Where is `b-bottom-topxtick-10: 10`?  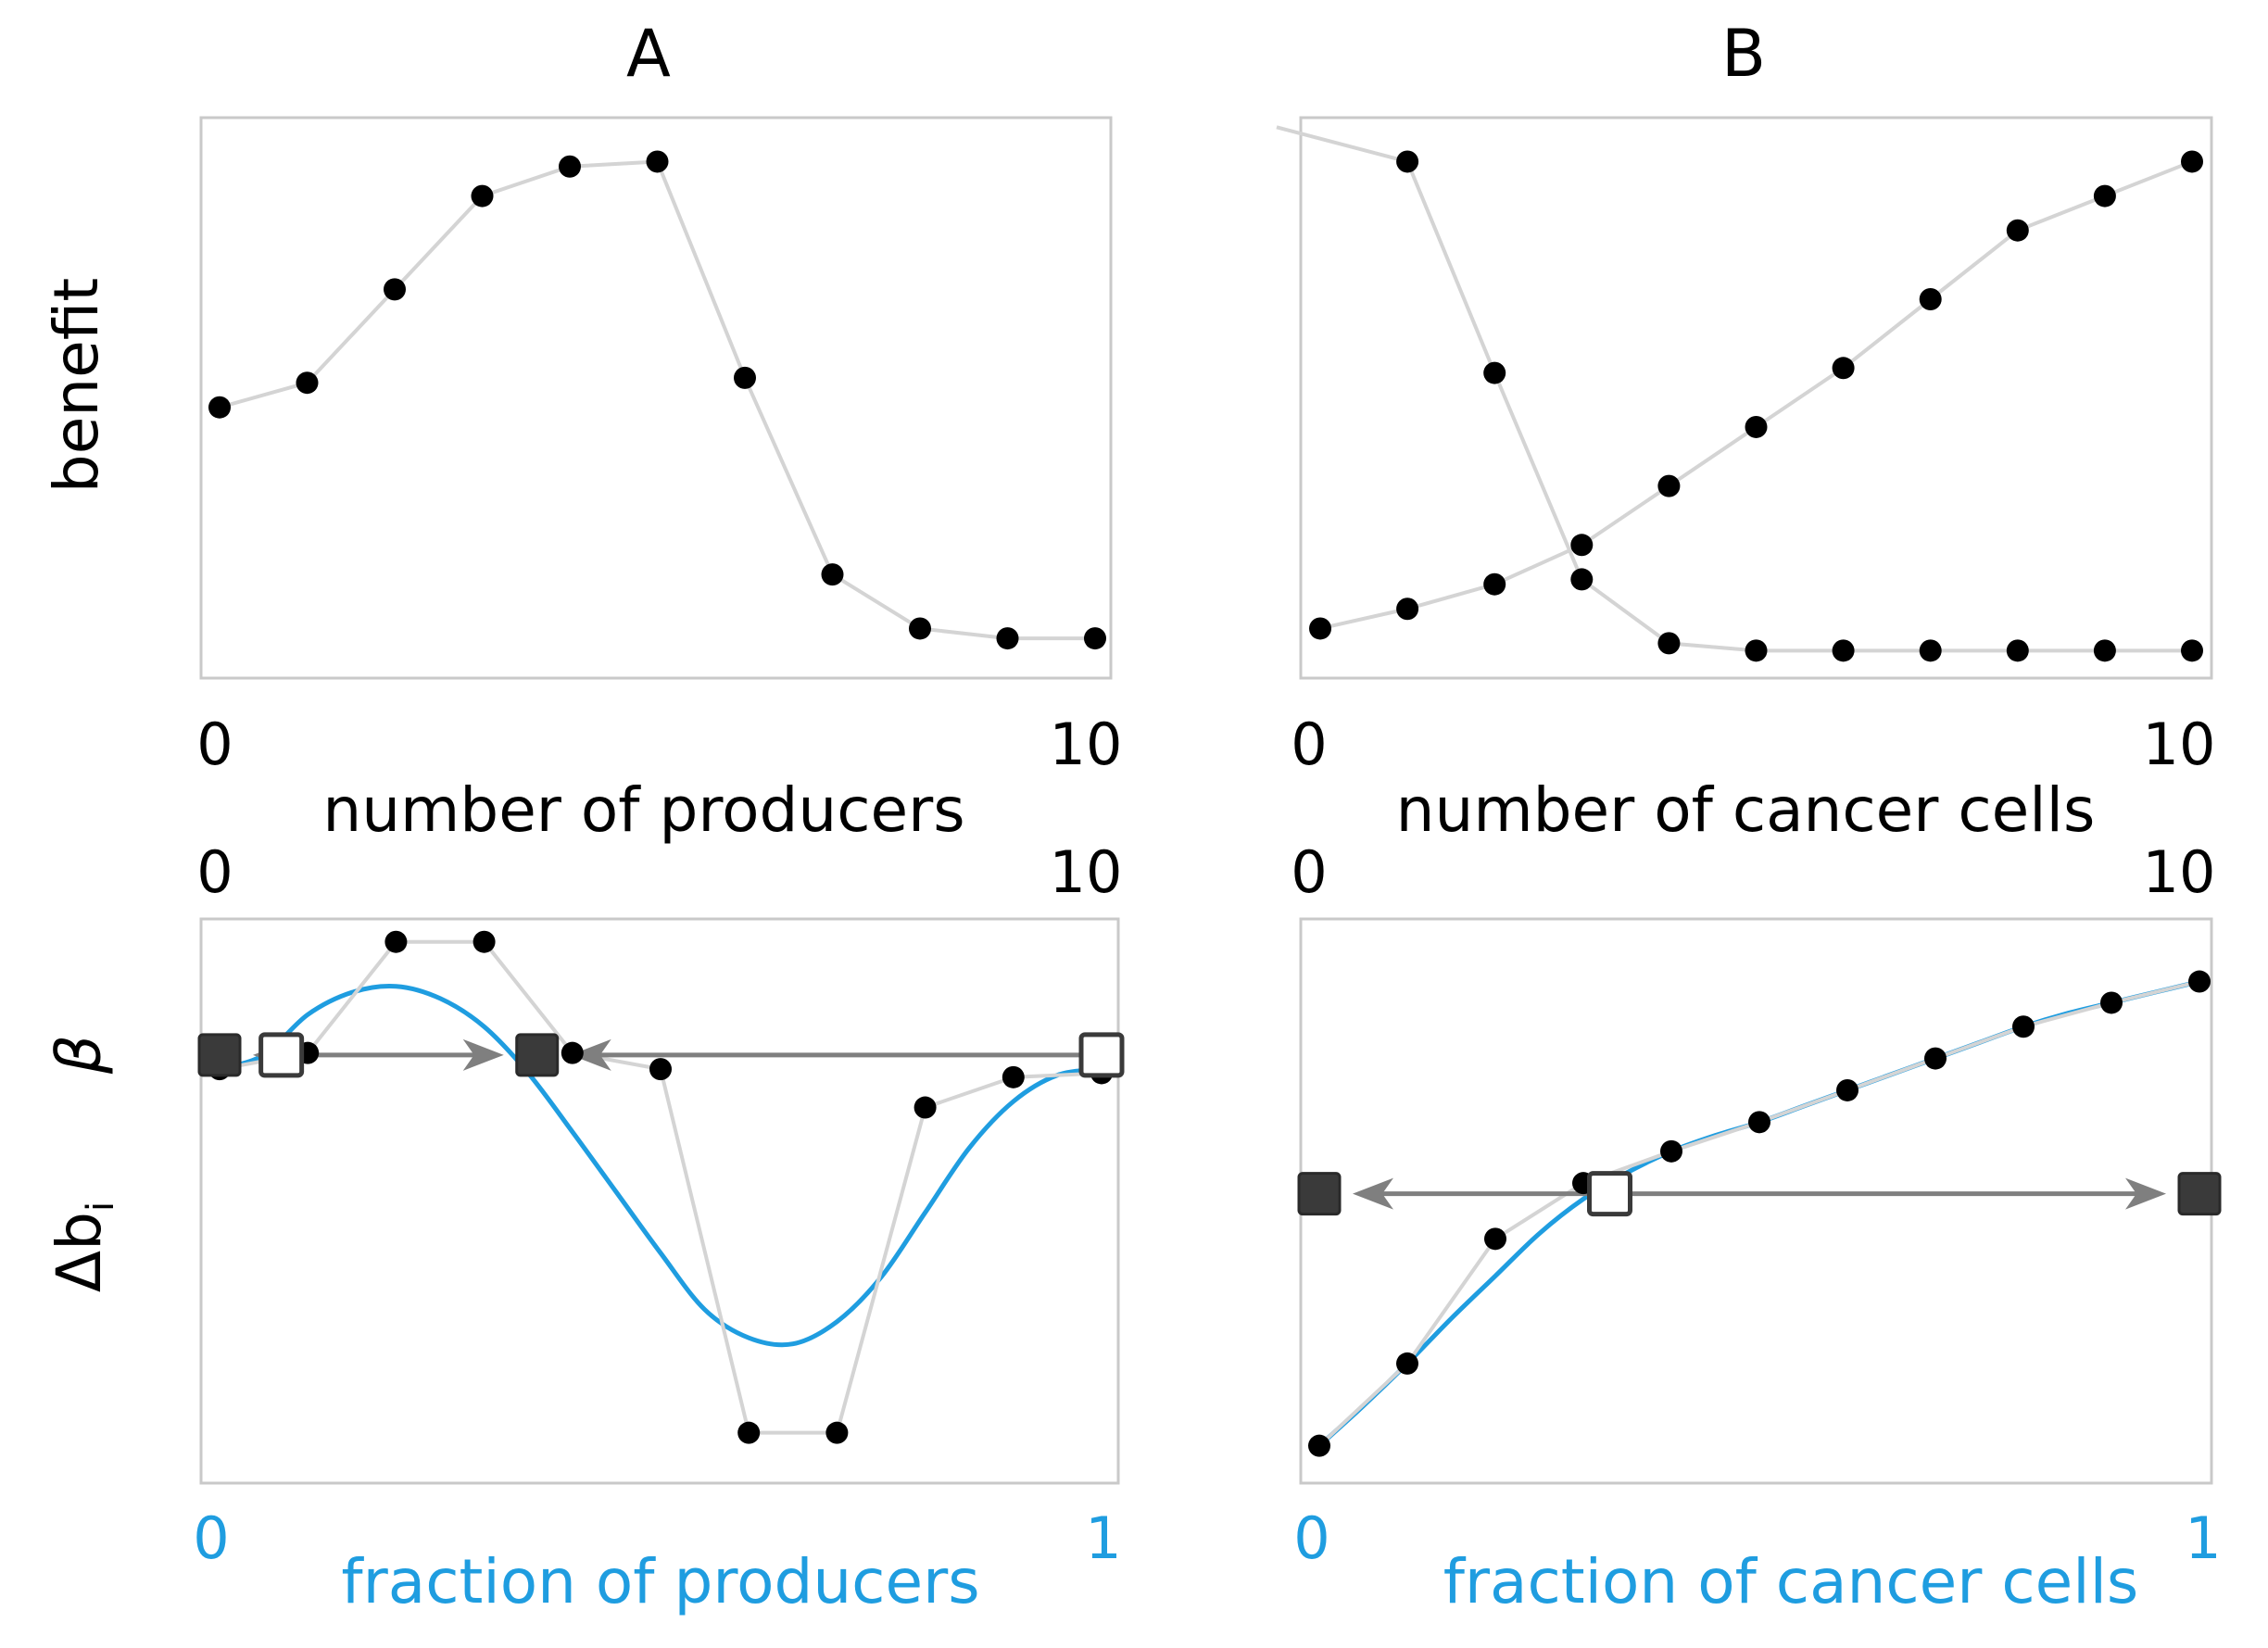
b-bottom-topxtick-10: 10 is located at coordinates (2179, 872).